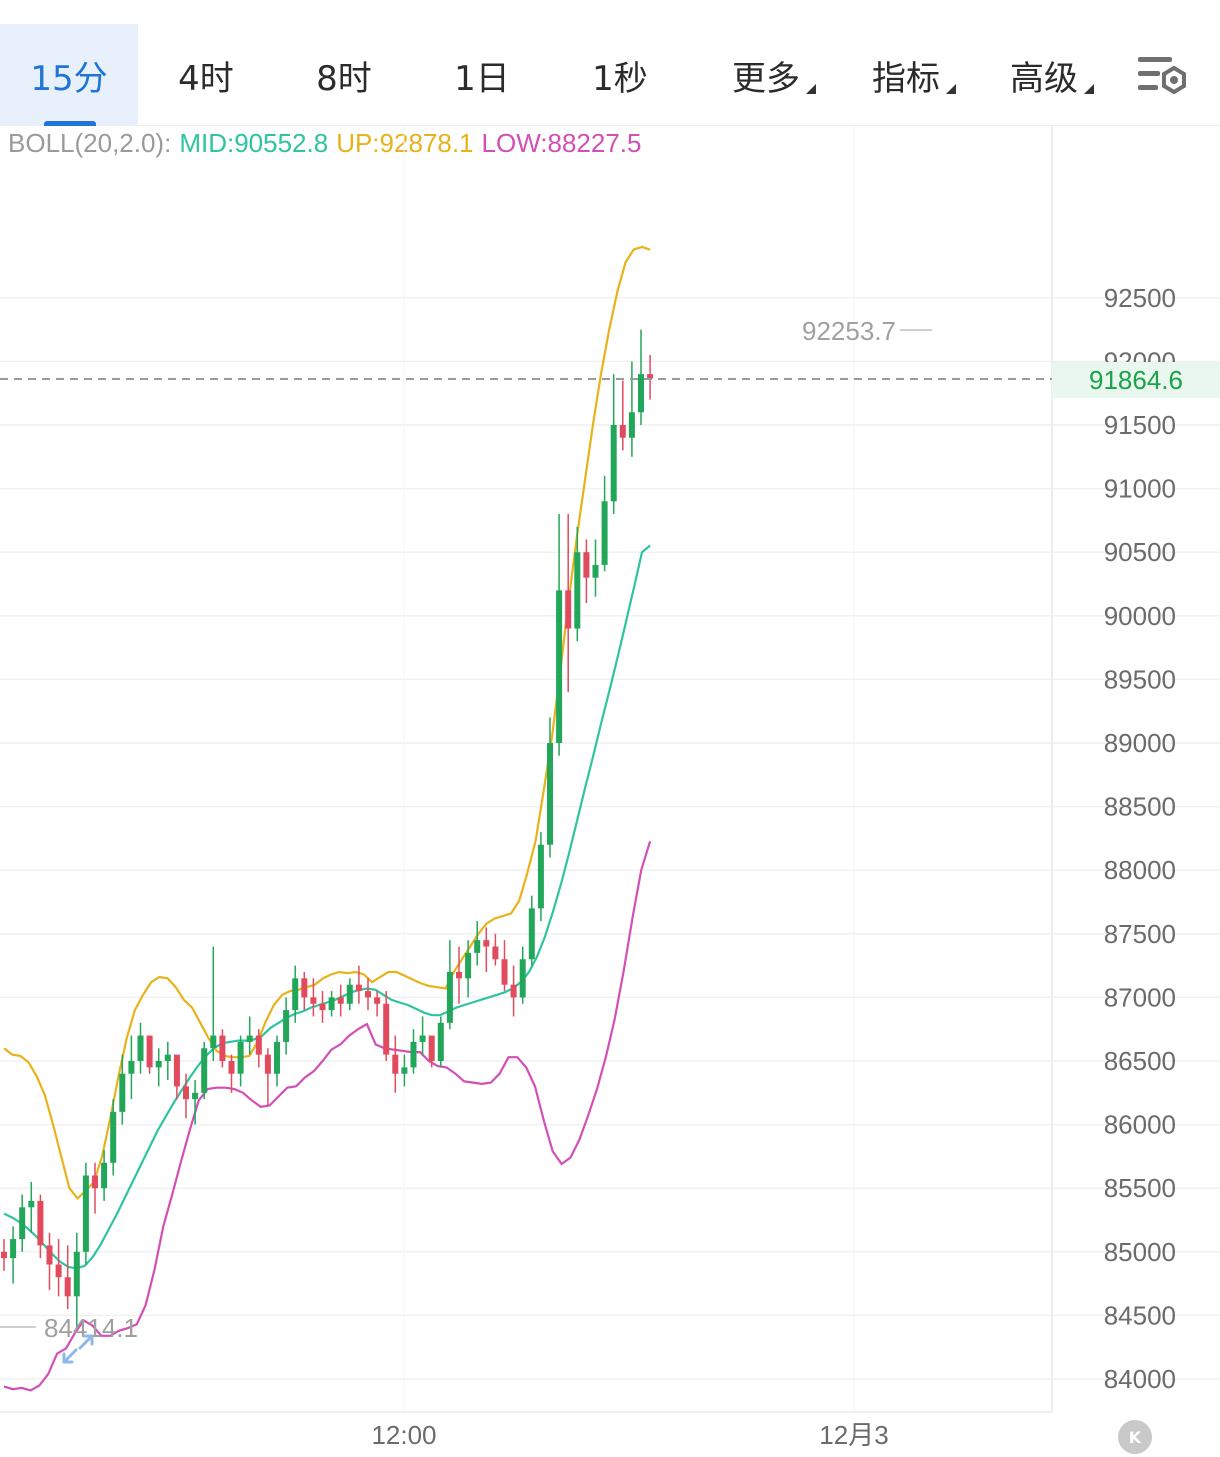  I want to click on tab-advanced-dropdown: 高级, so click(1044, 75).